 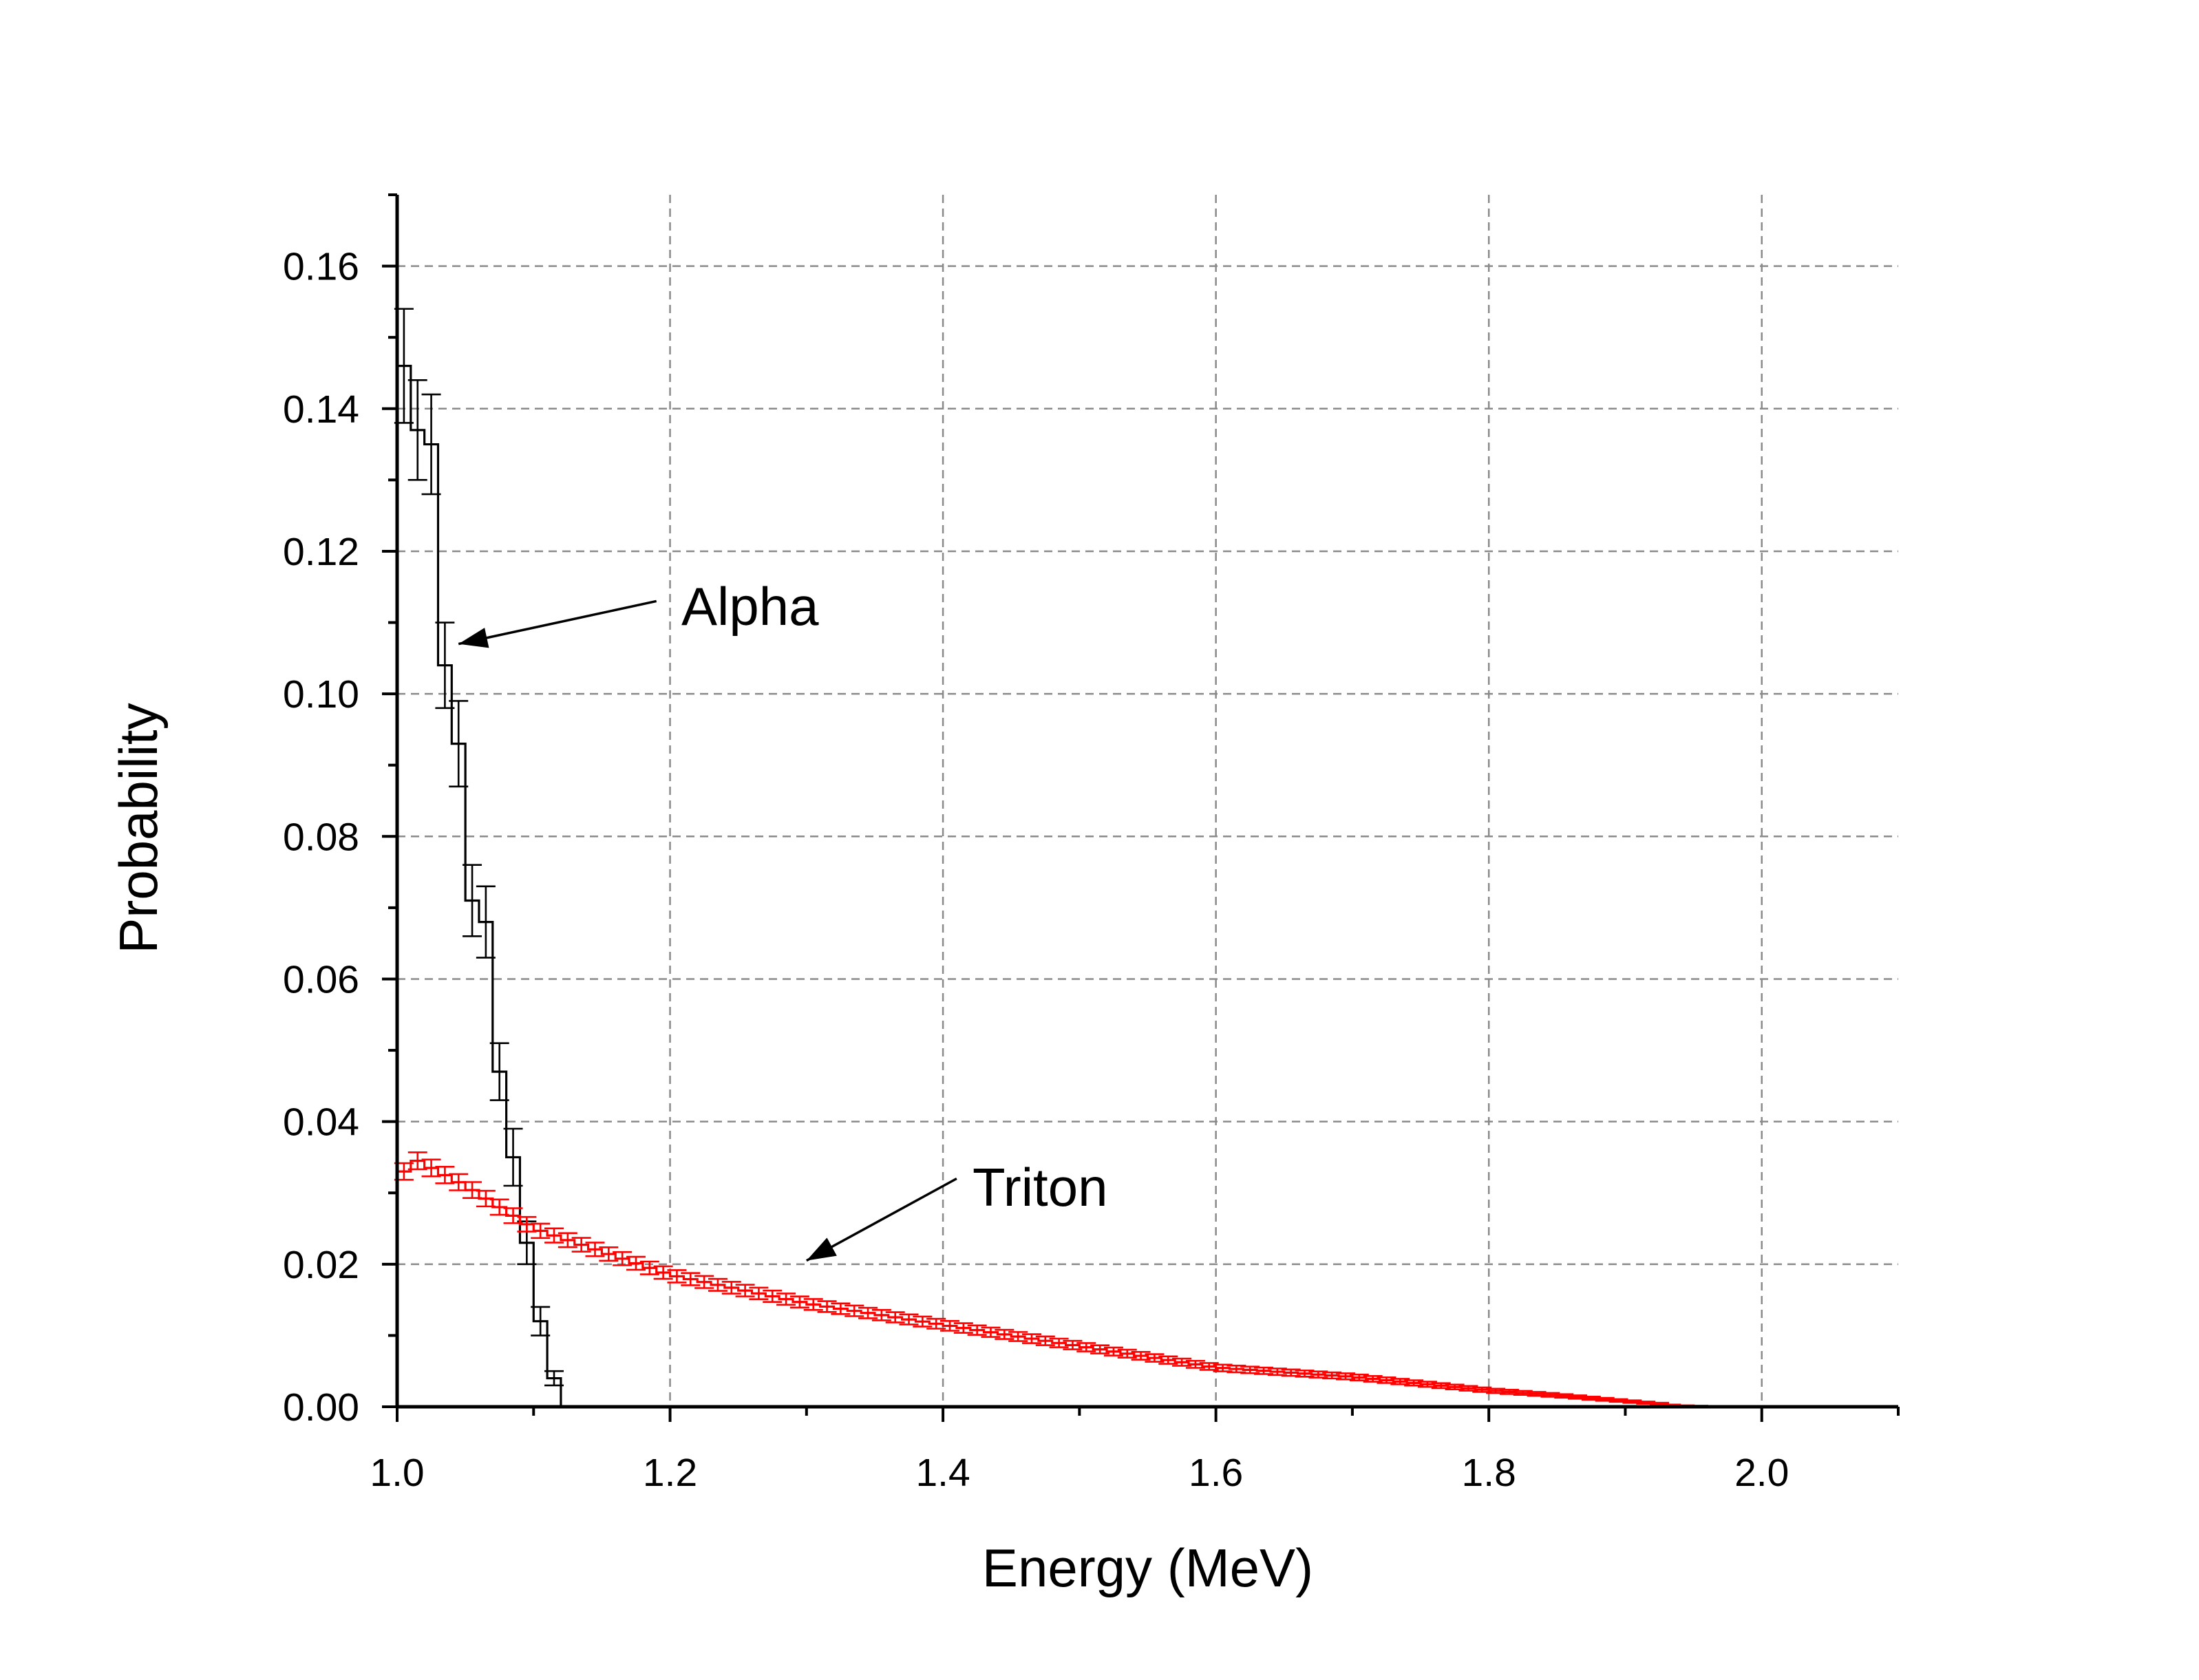 What do you see at coordinates (321, 1407) in the screenshot?
I see `y-tick-label: 0.00` at bounding box center [321, 1407].